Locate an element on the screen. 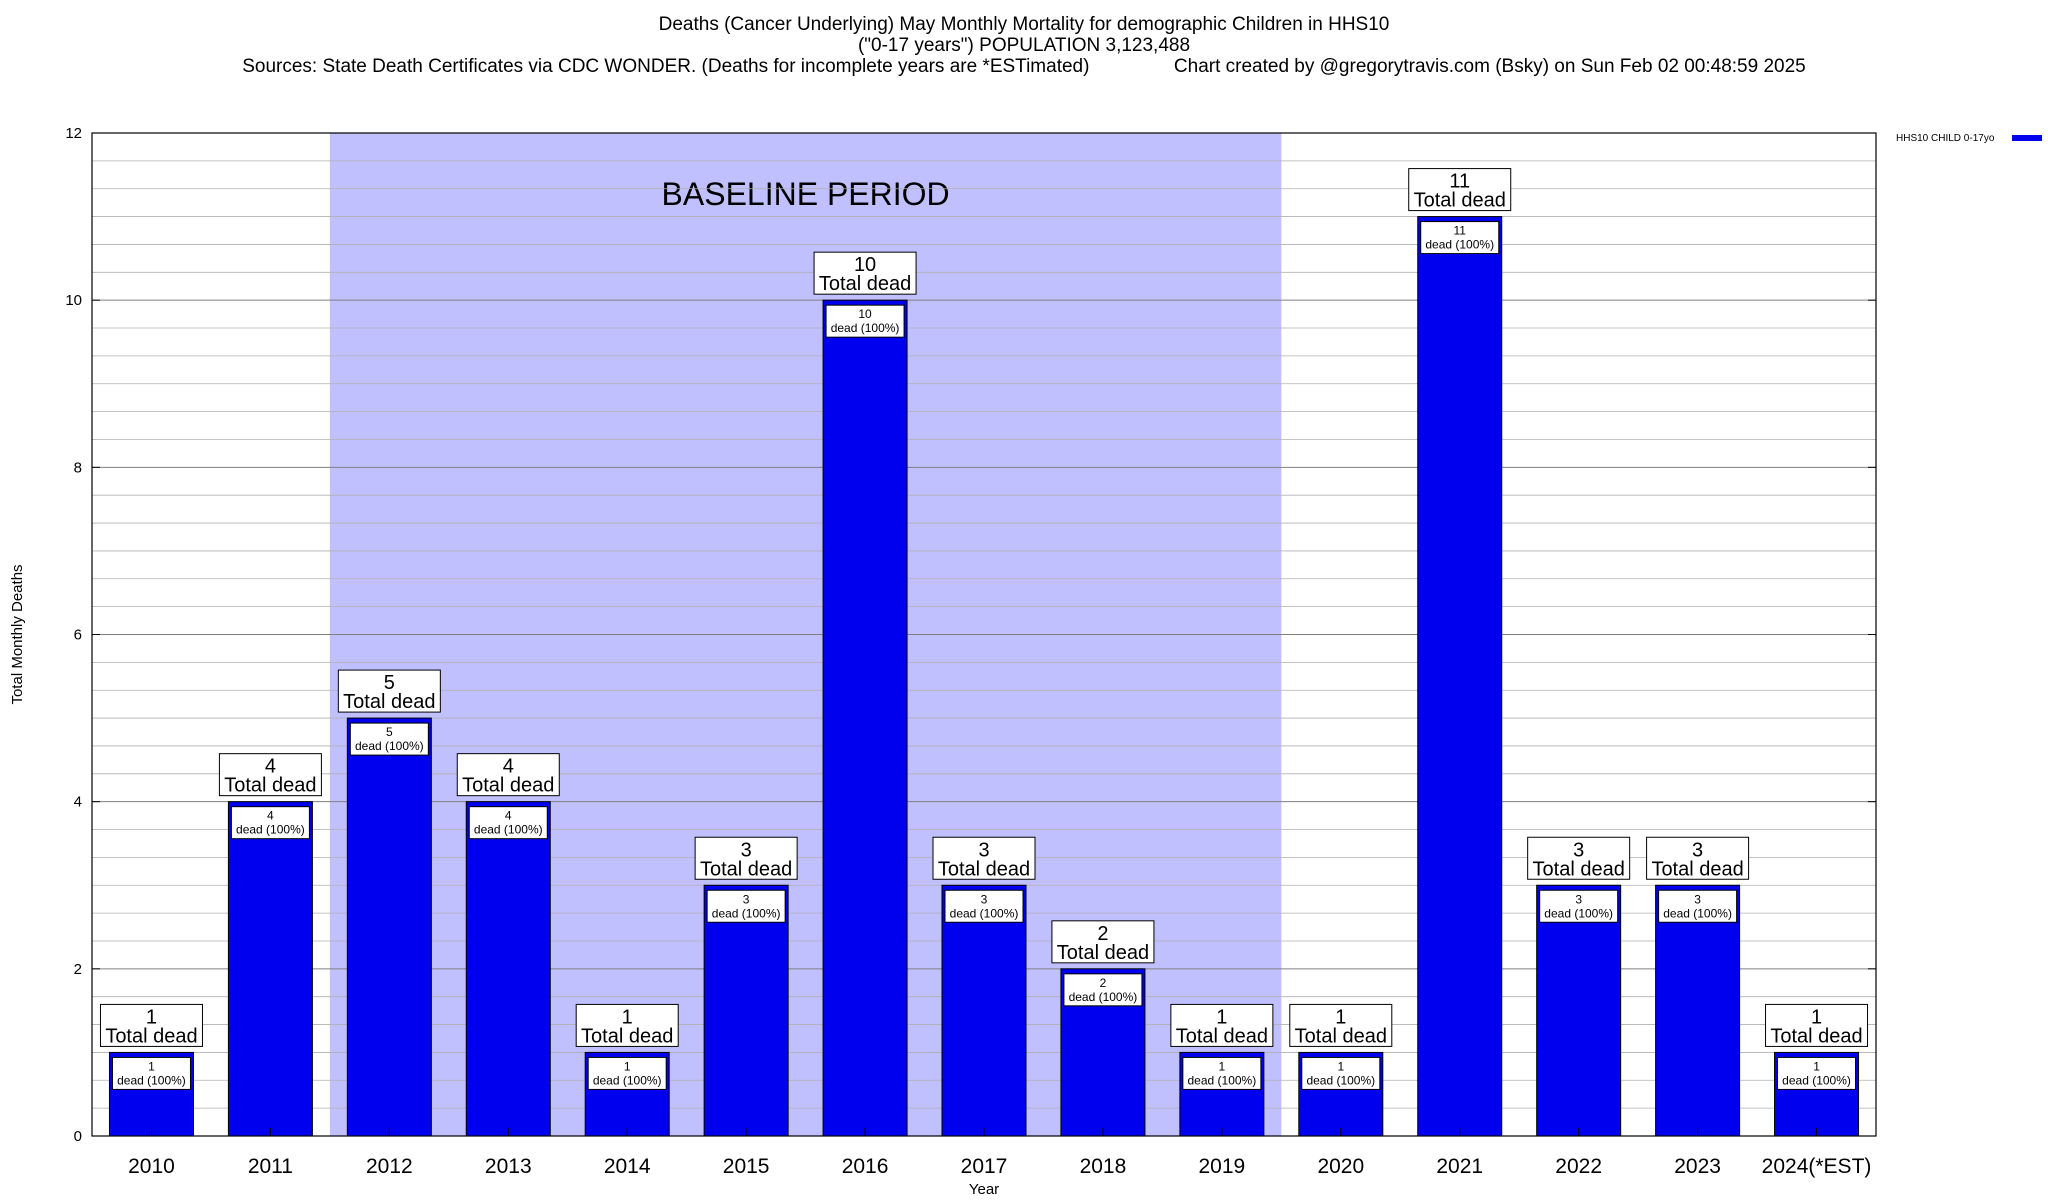 The width and height of the screenshot is (2048, 1200). x-tick-label: 2021 is located at coordinates (1459, 1166).